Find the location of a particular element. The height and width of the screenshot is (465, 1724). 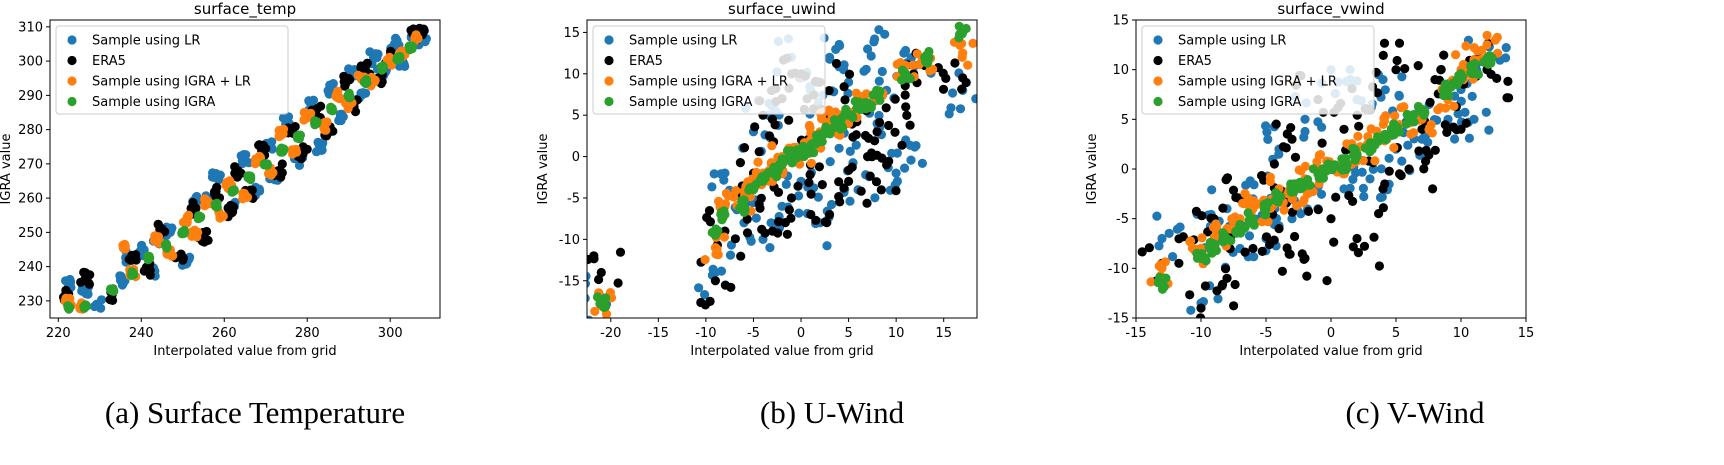

y-tick-label: 300 is located at coordinates (30, 62).